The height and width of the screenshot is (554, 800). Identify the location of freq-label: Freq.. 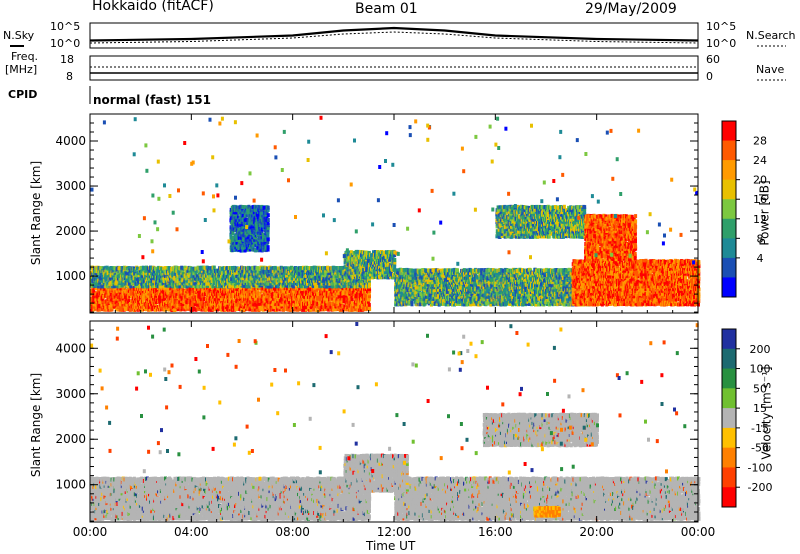
(24, 56).